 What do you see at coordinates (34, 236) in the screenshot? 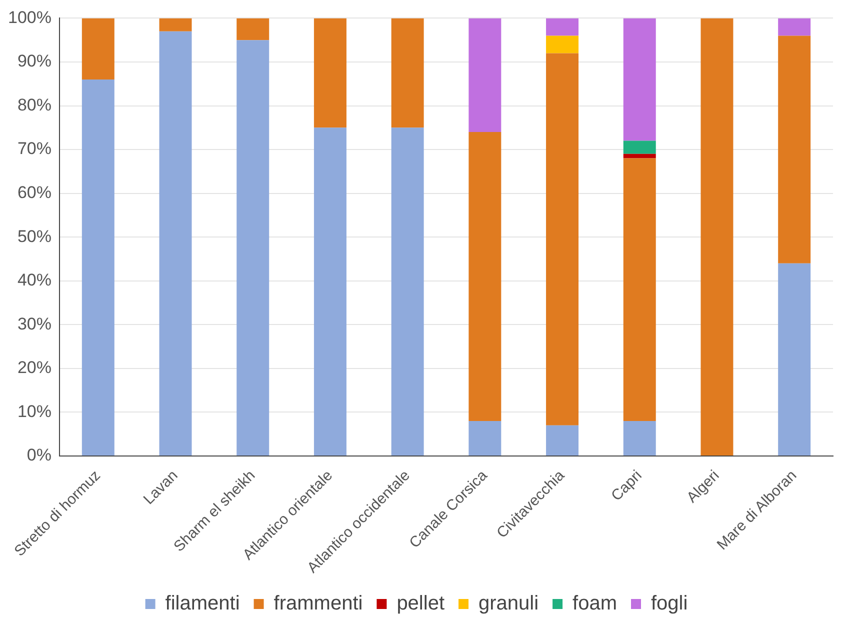
I see `y-tick-label: 50%` at bounding box center [34, 236].